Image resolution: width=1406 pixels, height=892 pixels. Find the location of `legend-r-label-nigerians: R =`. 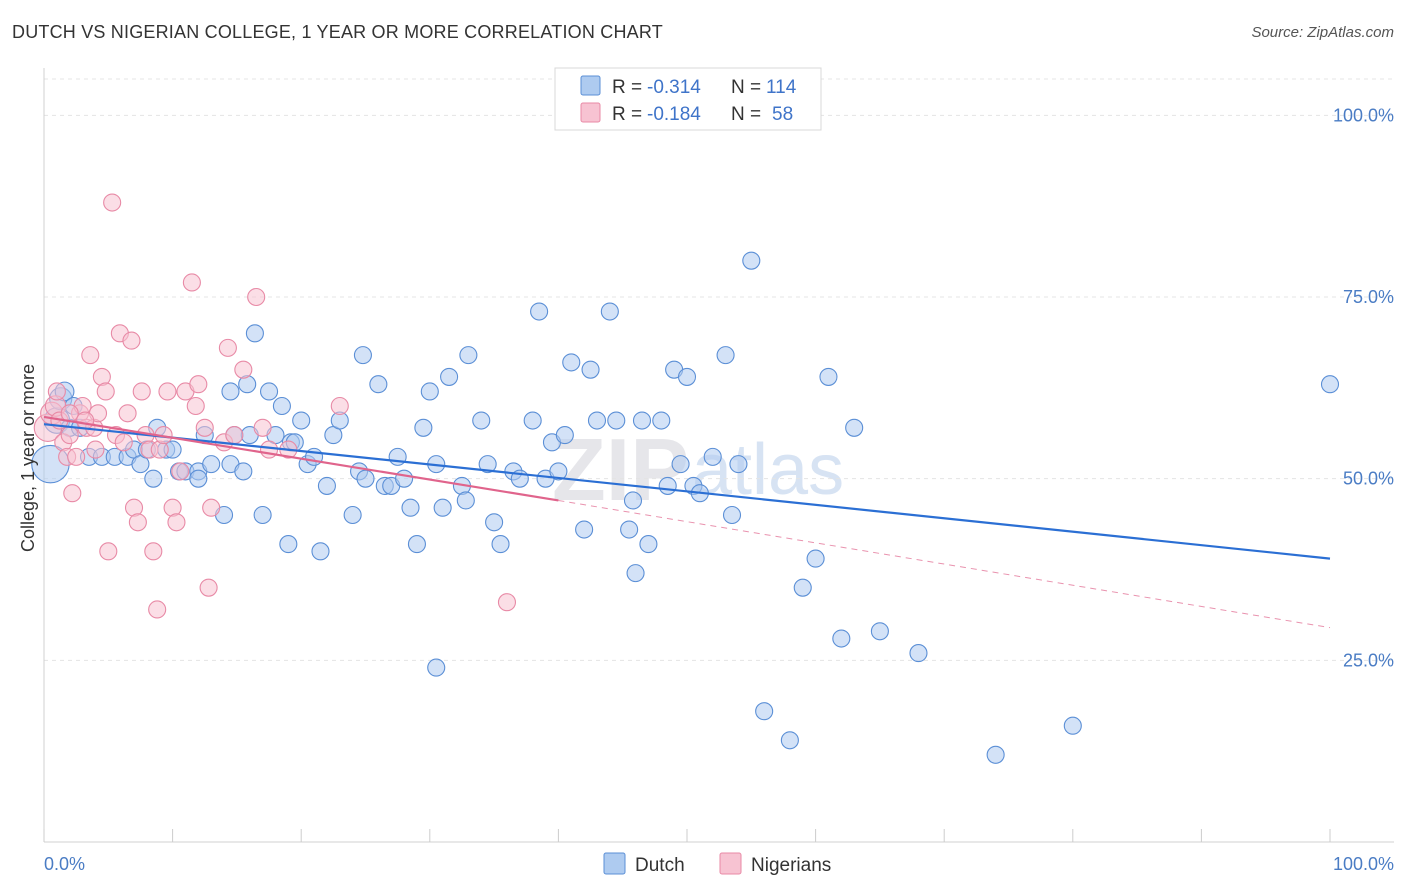

legend-r-label-nigerians: R = is located at coordinates (627, 114).